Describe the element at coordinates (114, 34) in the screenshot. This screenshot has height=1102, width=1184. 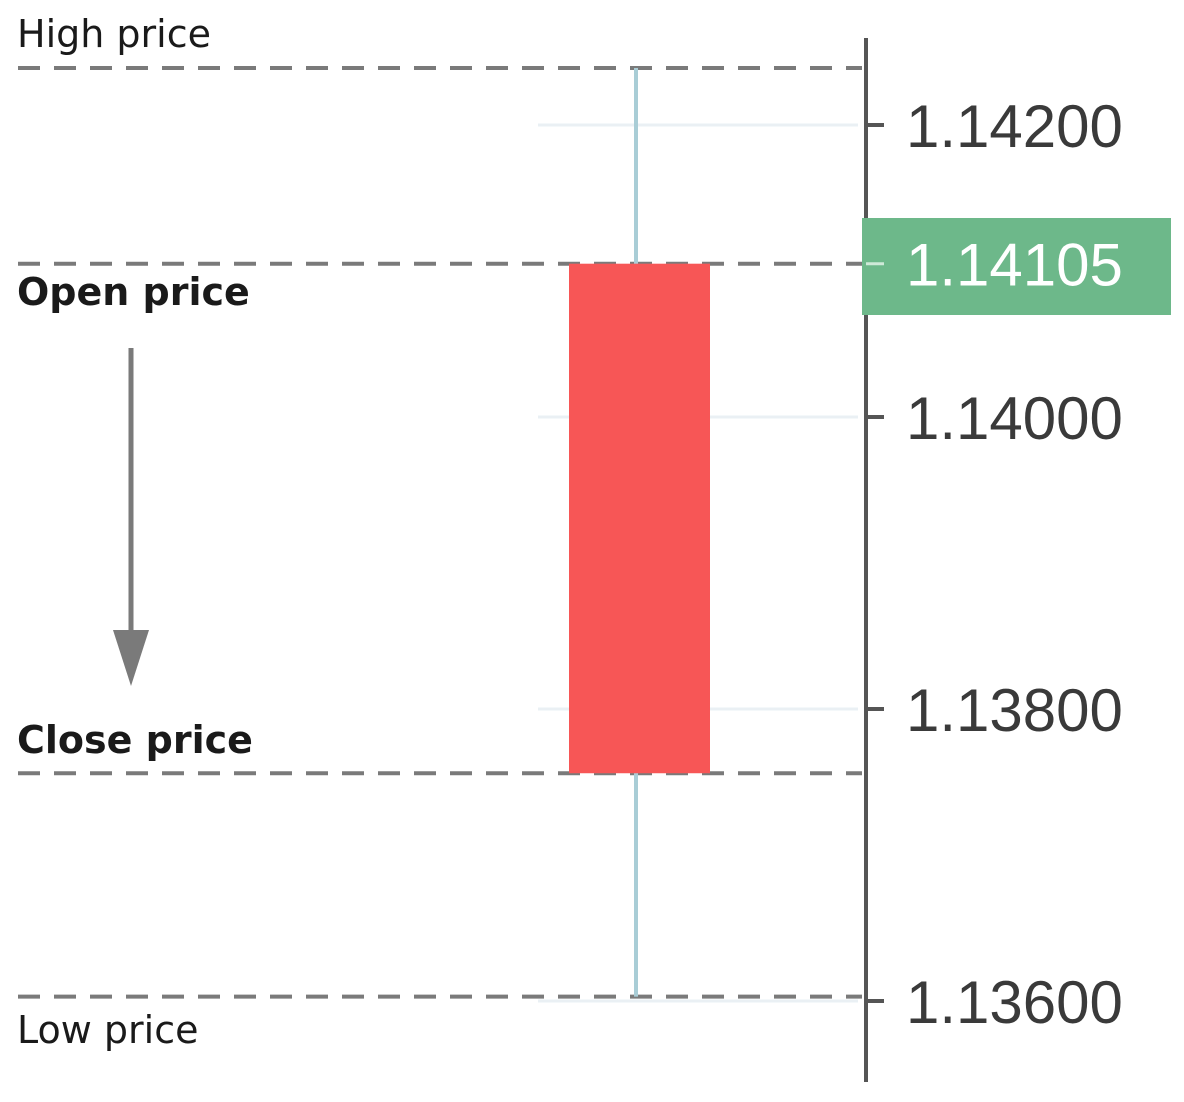
I see `high-price-label: High price` at that location.